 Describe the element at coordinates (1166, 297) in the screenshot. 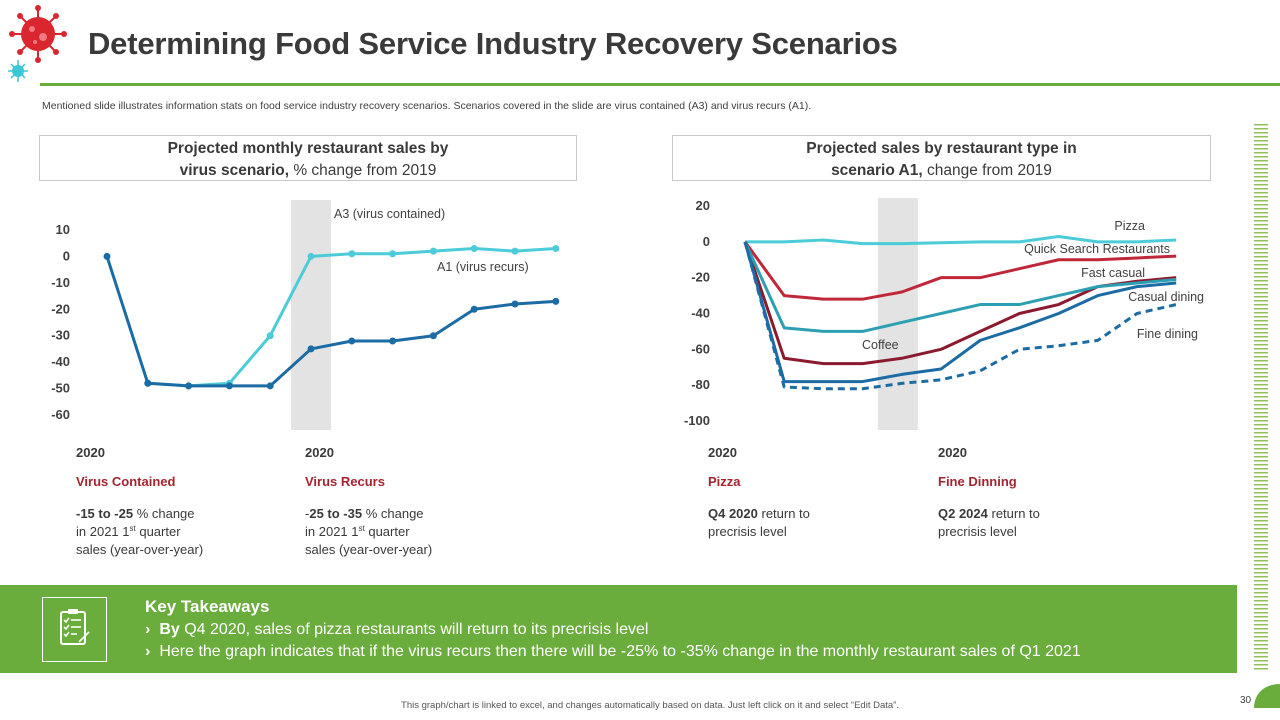

I see `chart2-series-label: Casual dining` at that location.